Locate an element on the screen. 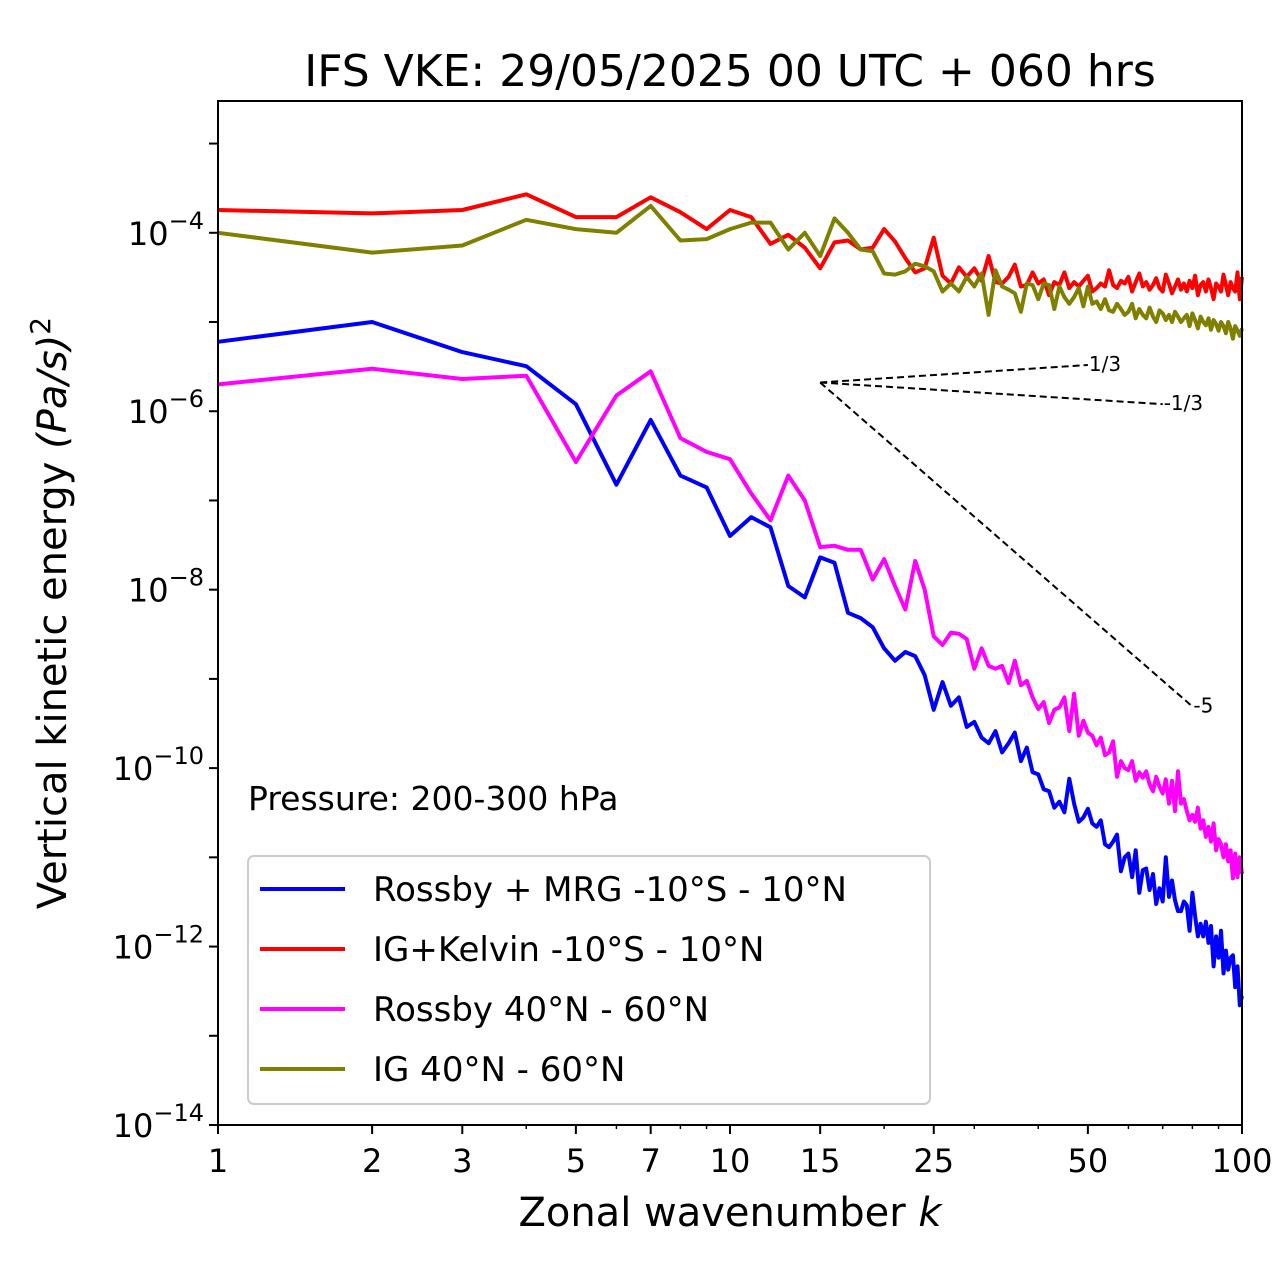  legend-label-2: IG+Kelvin -10°S - 10°N is located at coordinates (568, 950).